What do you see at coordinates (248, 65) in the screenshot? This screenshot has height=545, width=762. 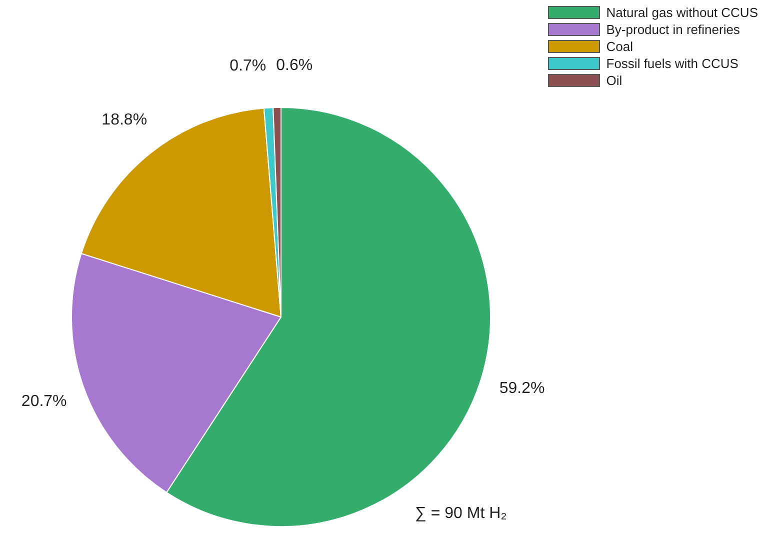 I see `data-label: 0.7%` at bounding box center [248, 65].